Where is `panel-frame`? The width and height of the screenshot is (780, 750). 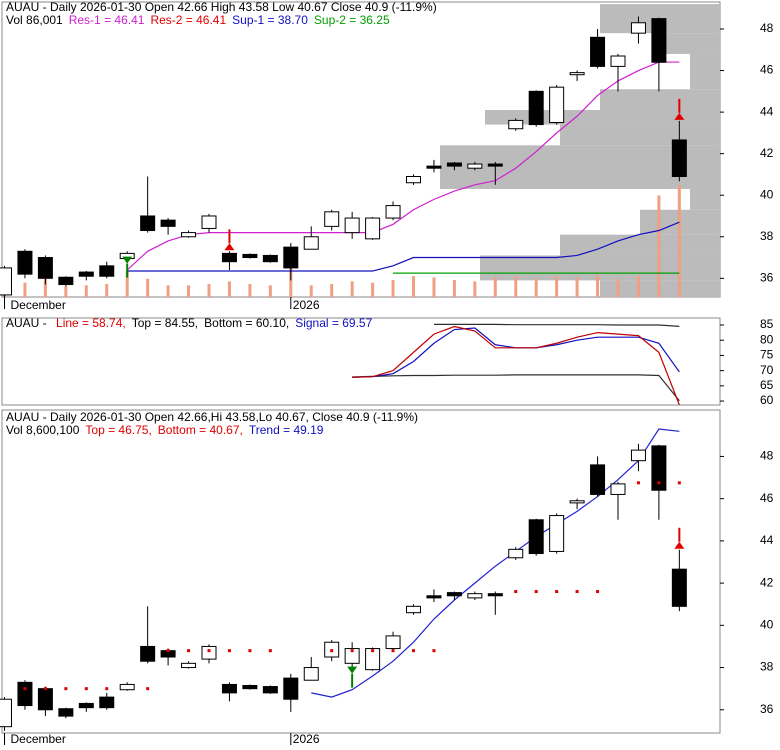
panel-frame is located at coordinates (361, 361).